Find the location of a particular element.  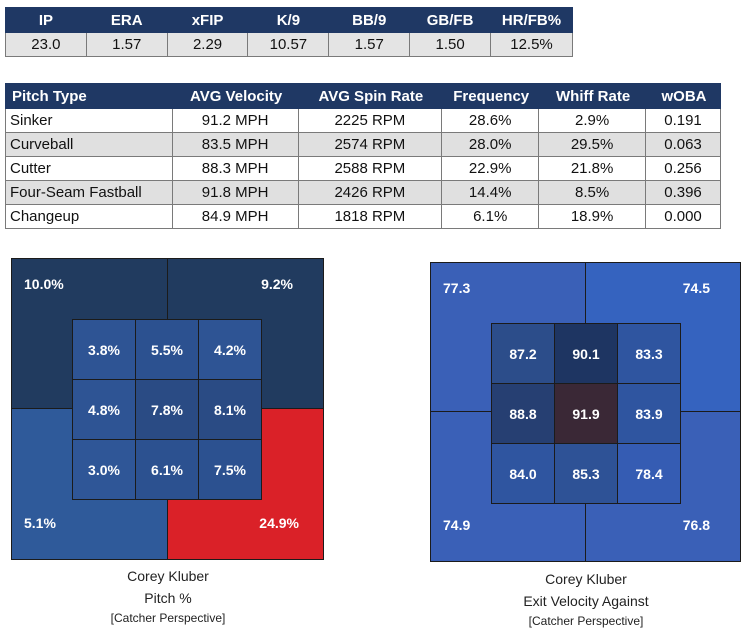

zone-cell: 84.0 is located at coordinates (523, 473).